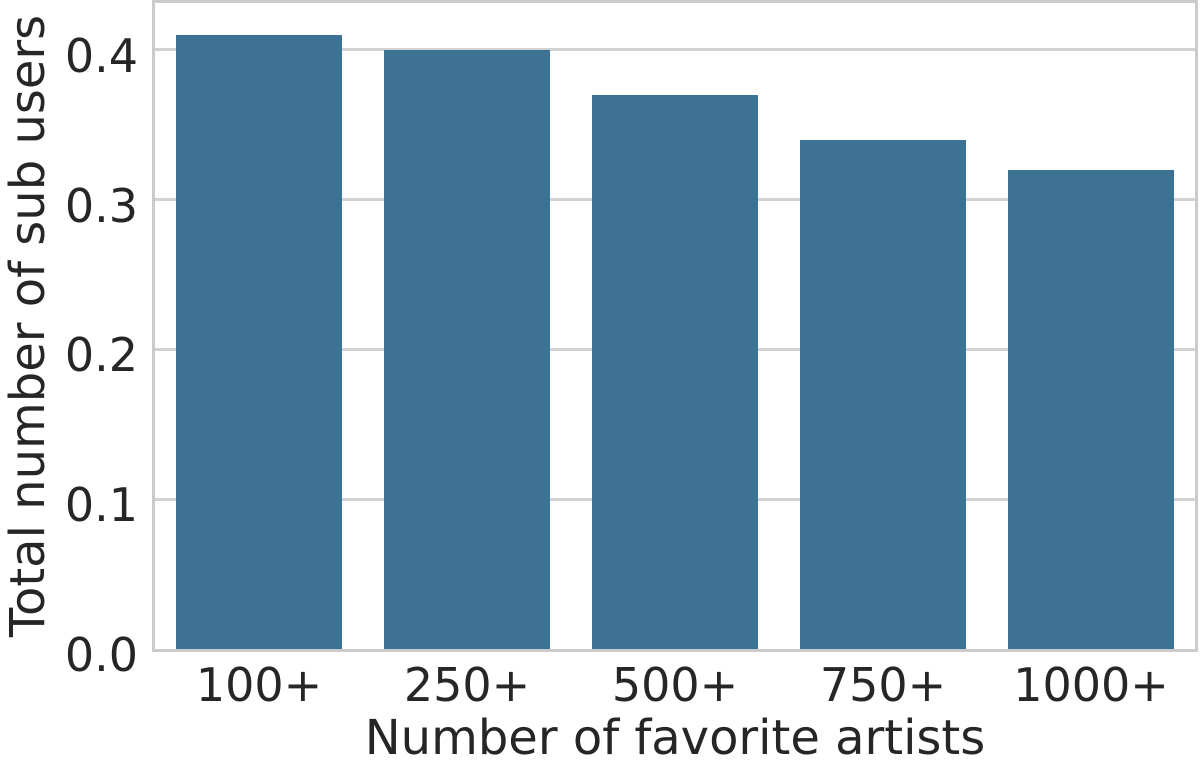 The width and height of the screenshot is (1200, 765). I want to click on y-axis-label: Total number of sub users, so click(28, 326).